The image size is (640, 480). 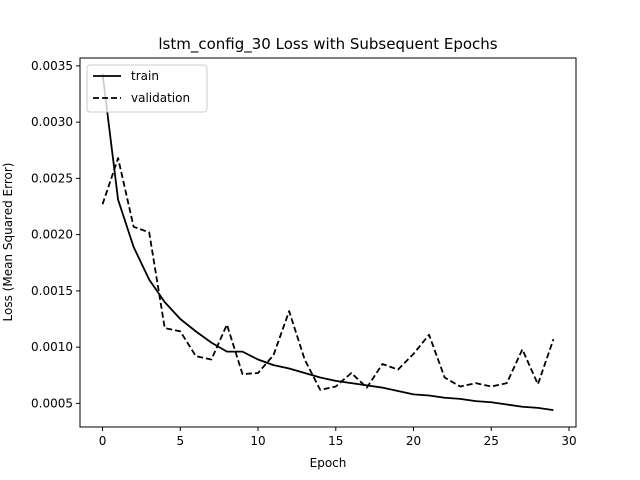 I want to click on x-axis-ticks: 0 5 10 15 20 25 30, so click(x=338, y=437).